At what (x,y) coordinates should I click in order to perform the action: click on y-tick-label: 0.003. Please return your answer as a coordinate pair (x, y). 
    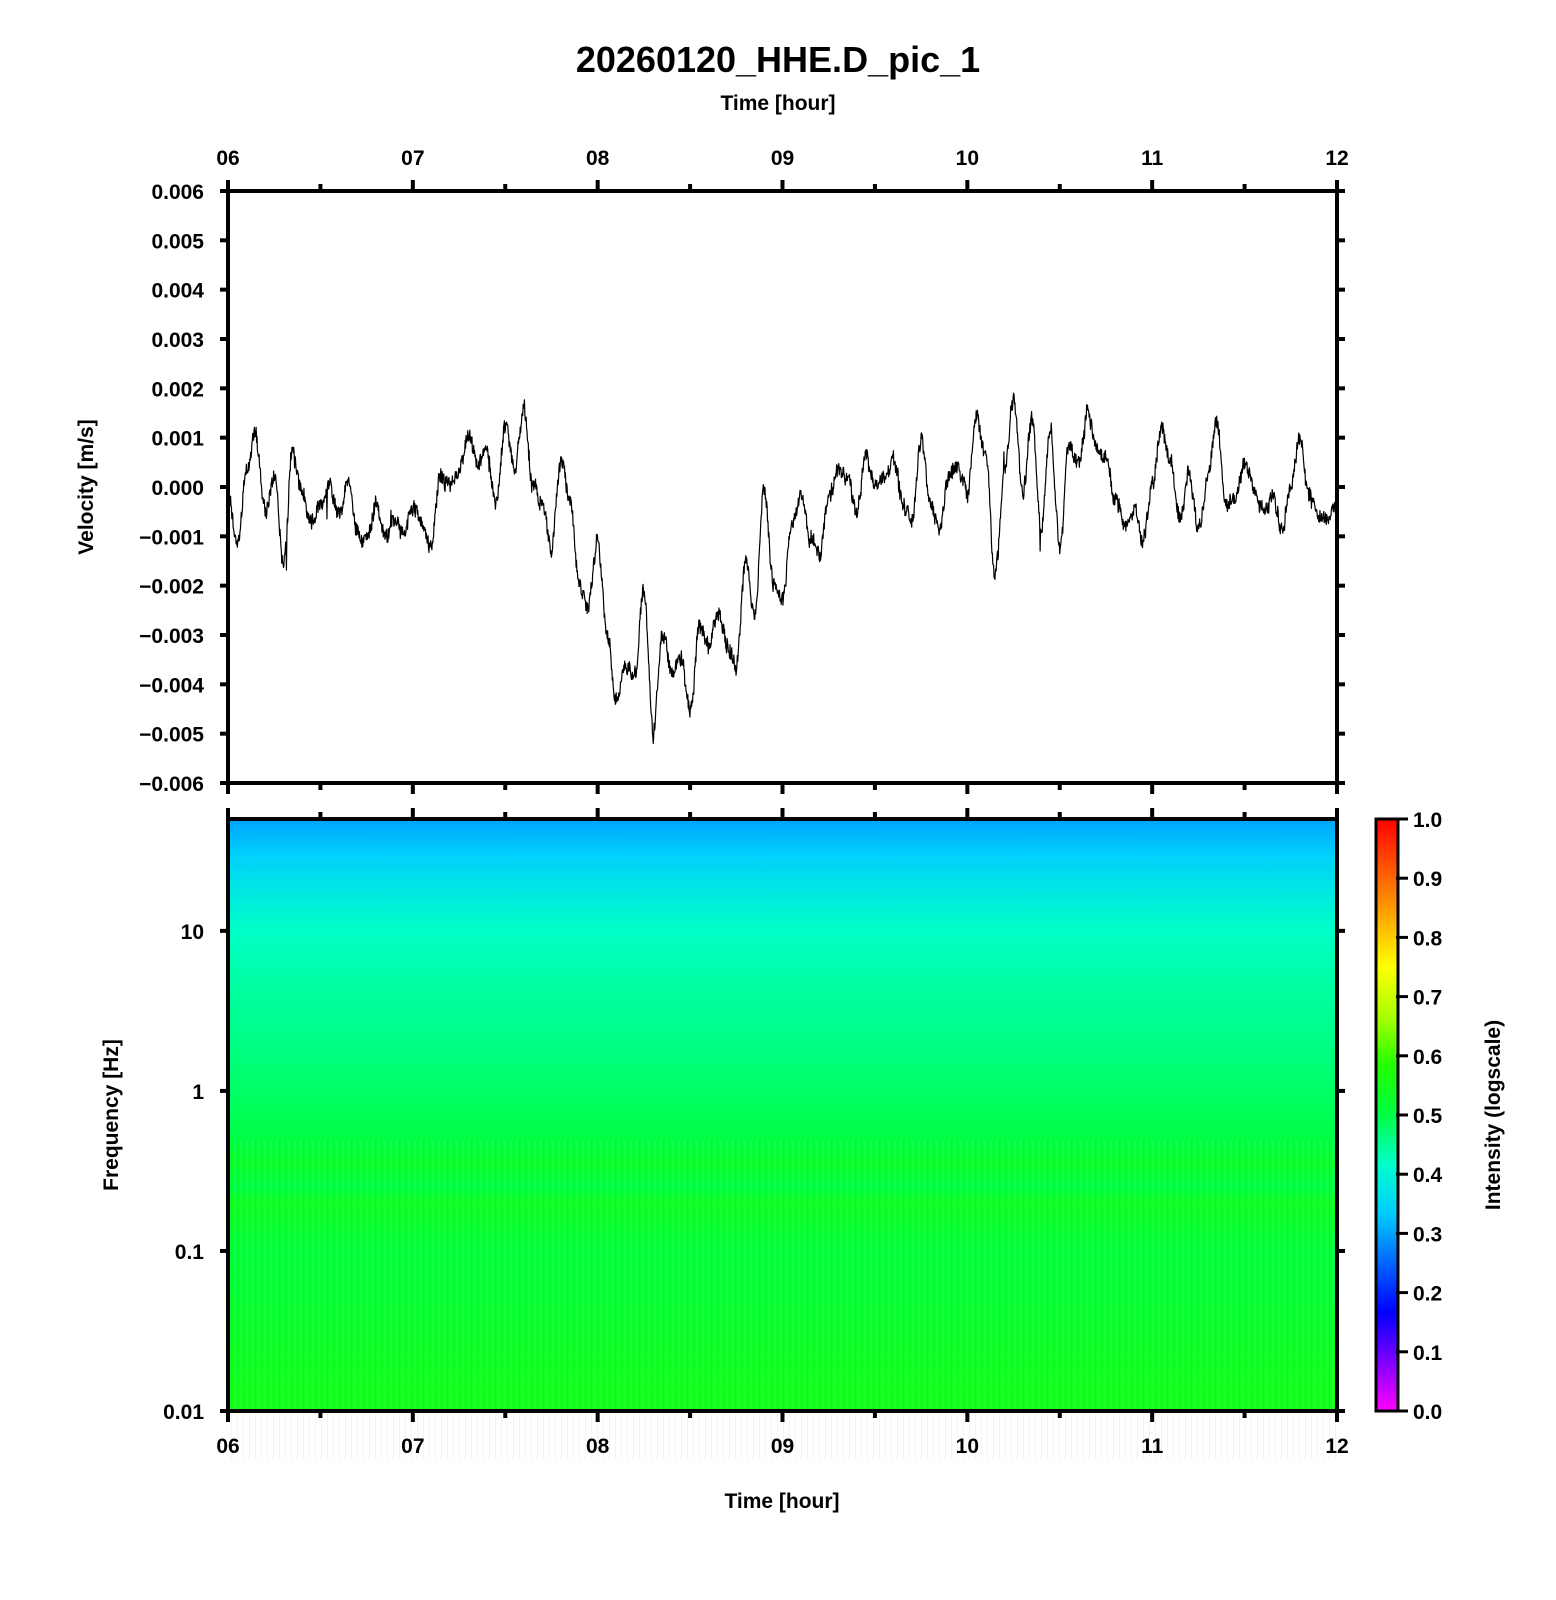
    Looking at the image, I should click on (177, 340).